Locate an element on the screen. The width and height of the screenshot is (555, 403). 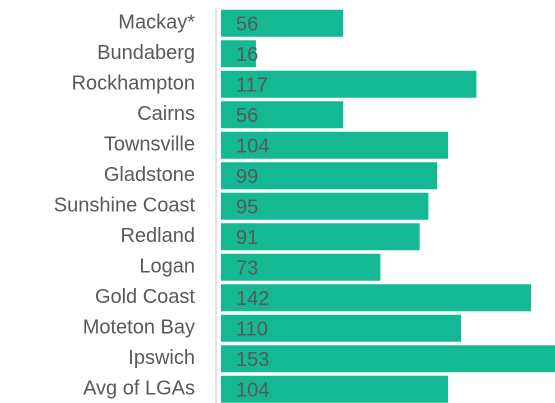
category-label: Cairns is located at coordinates (166, 114).